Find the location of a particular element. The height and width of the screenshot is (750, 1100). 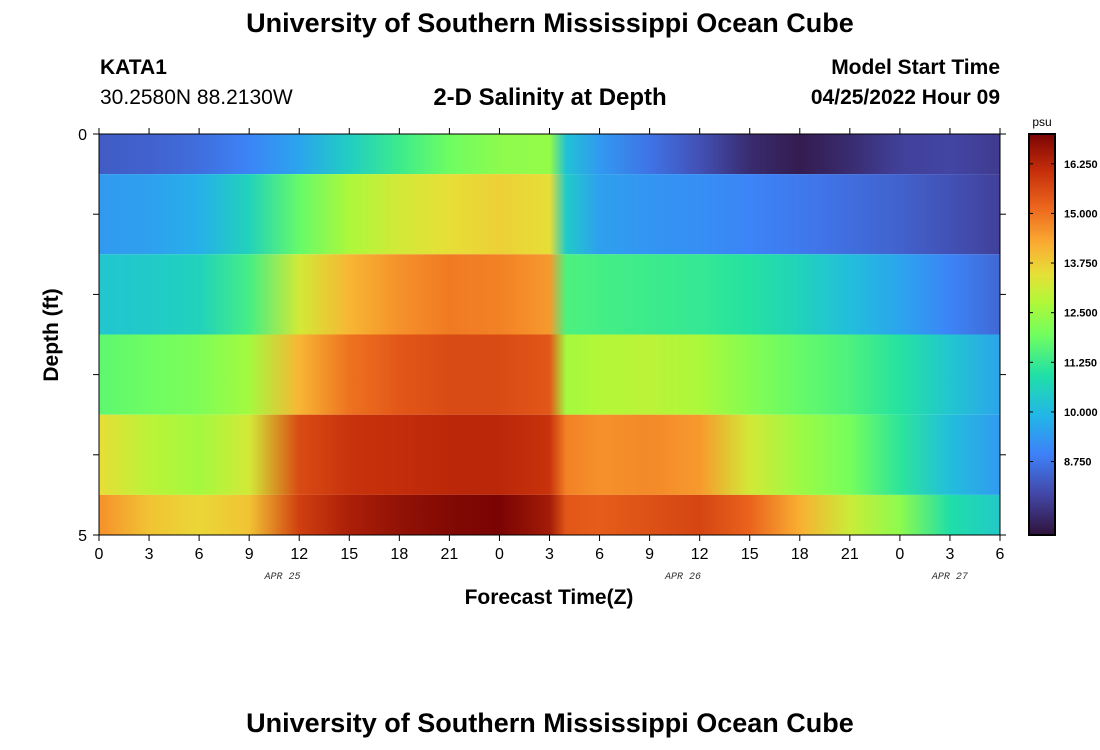

colorbar-tick-label: 13.750 is located at coordinates (1081, 264).